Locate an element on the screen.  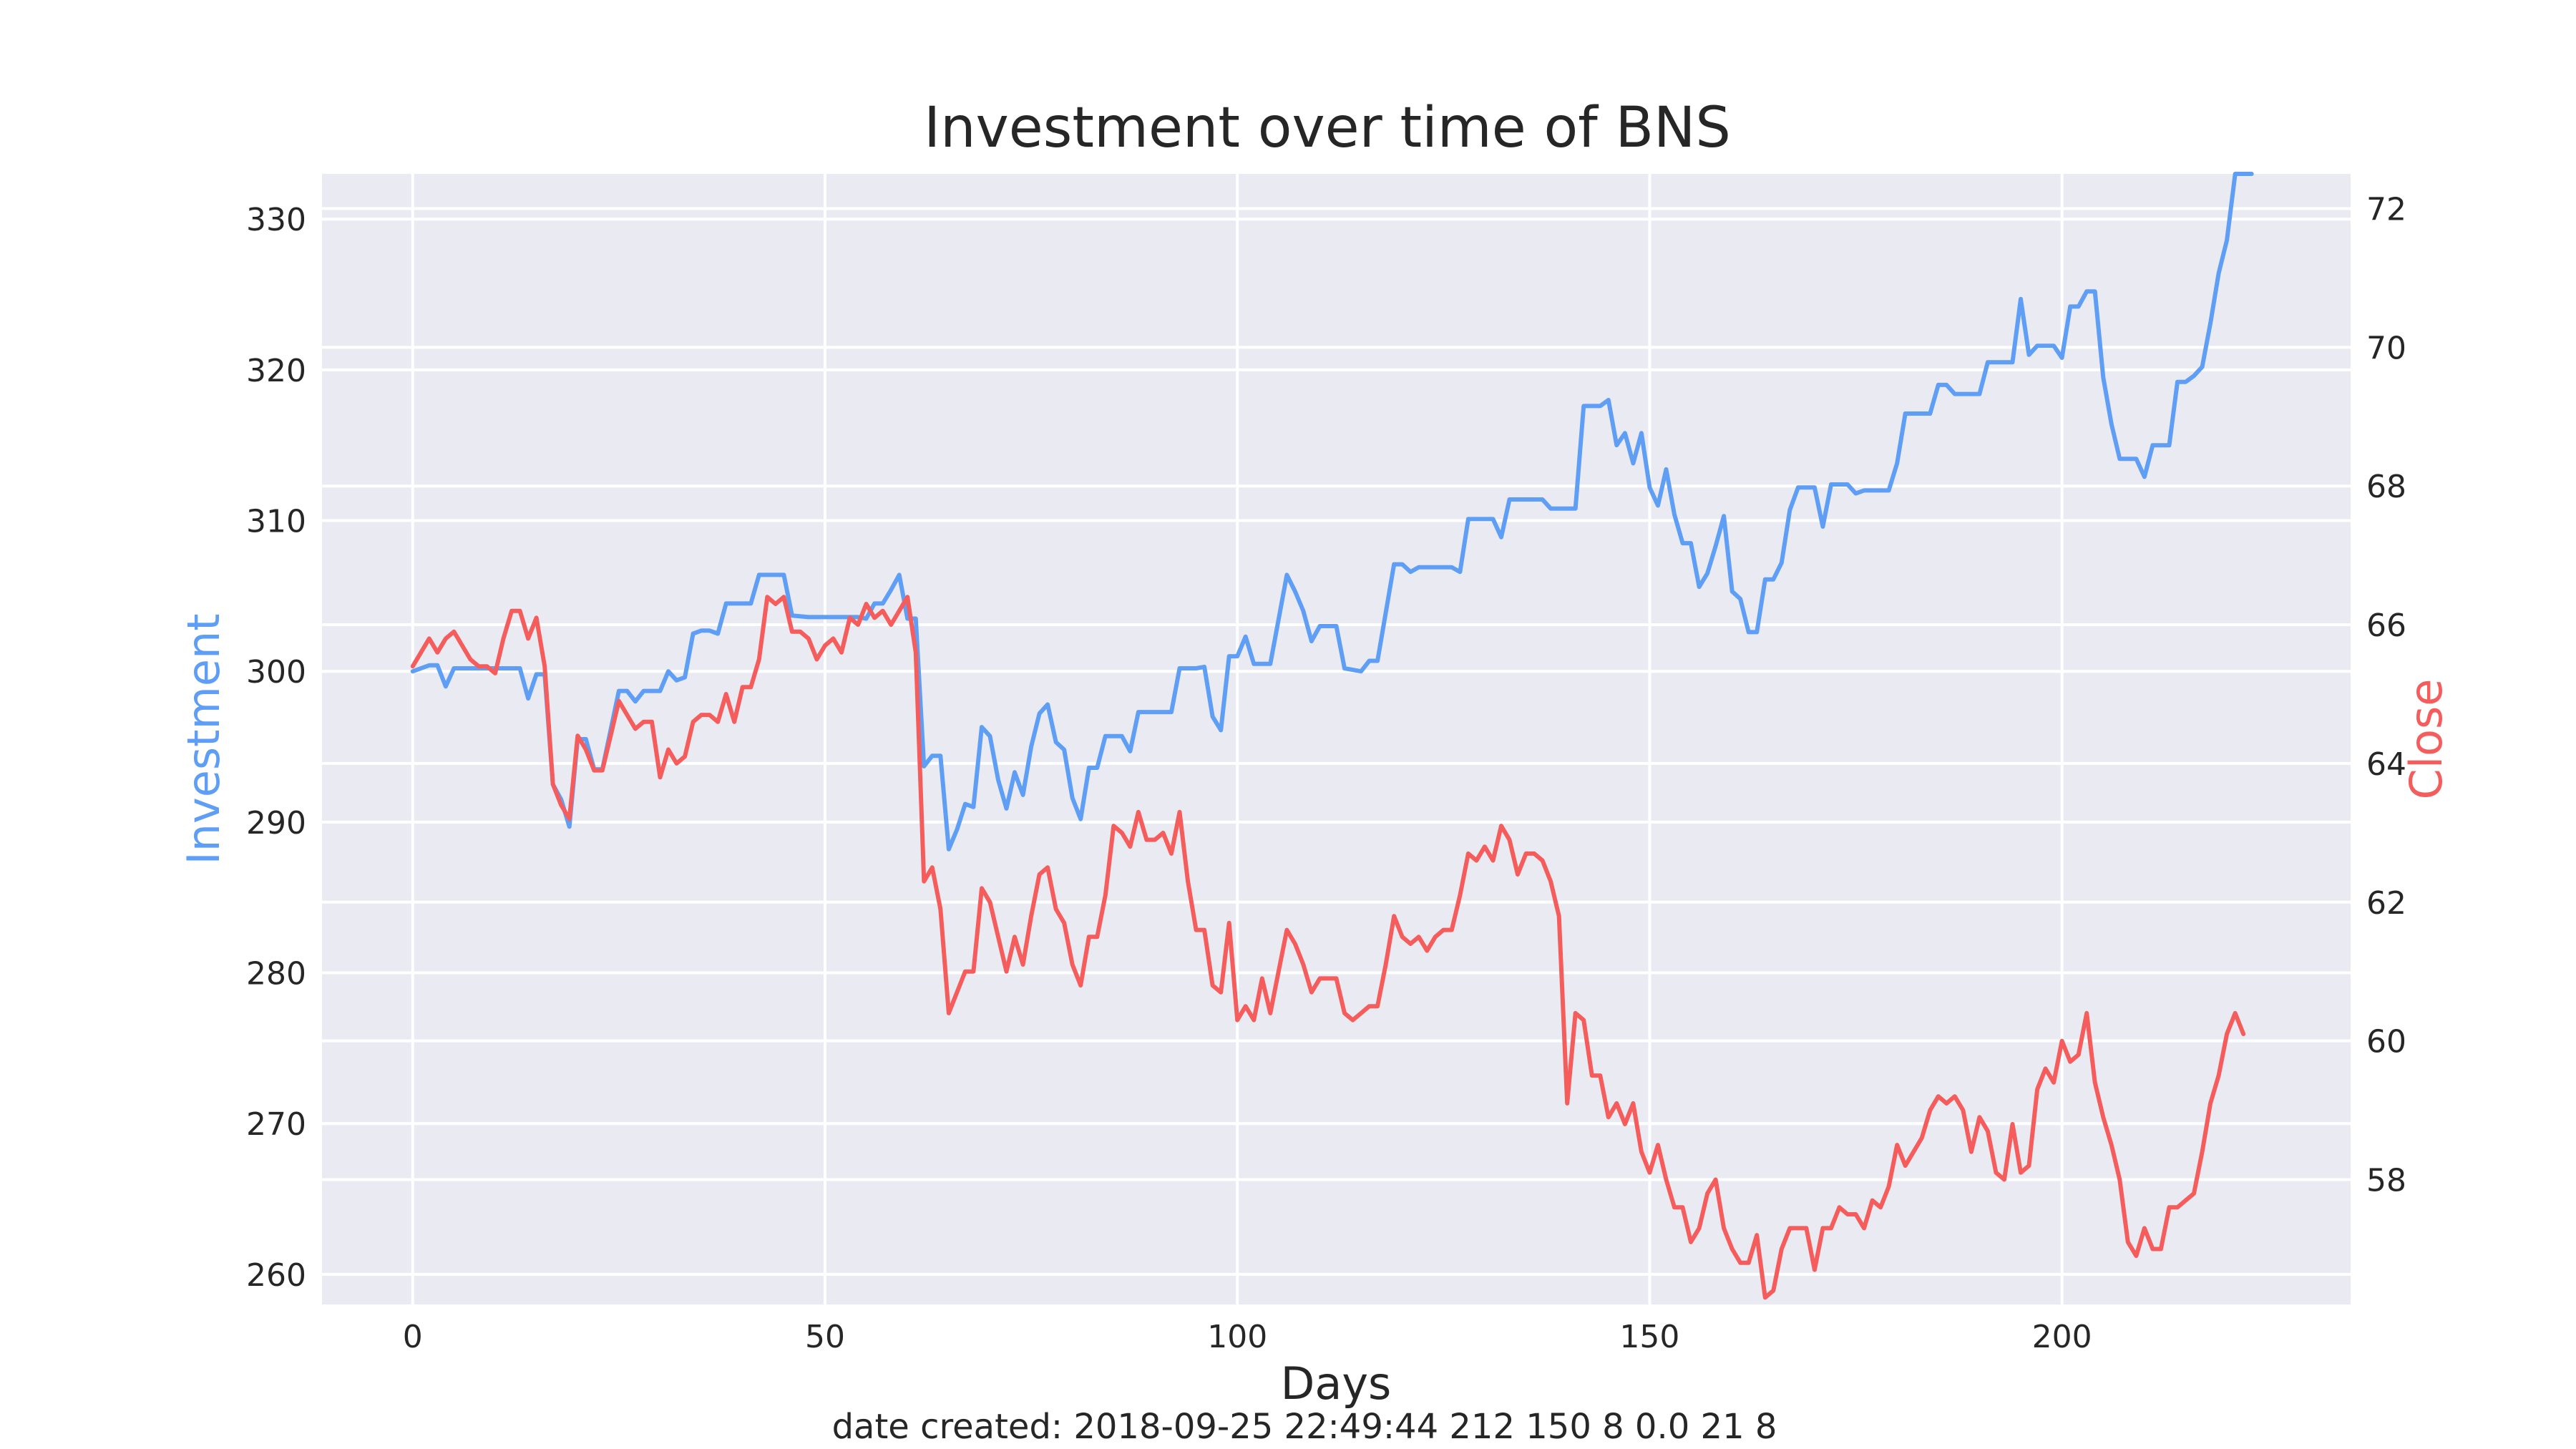
y-tick-label-right: 66 is located at coordinates (2386, 626).